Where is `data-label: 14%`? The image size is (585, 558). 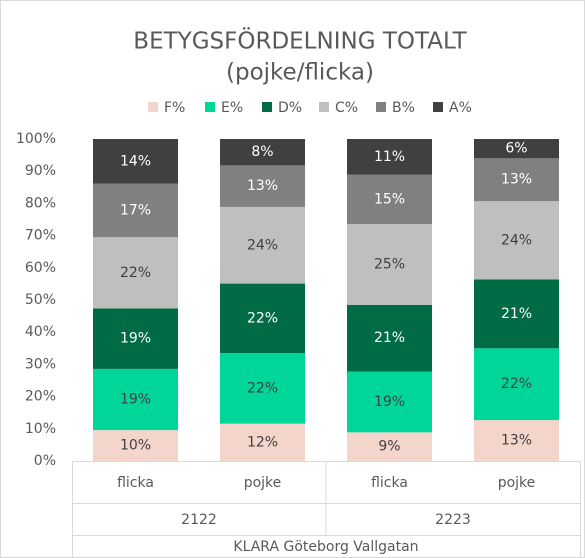 data-label: 14% is located at coordinates (135, 161).